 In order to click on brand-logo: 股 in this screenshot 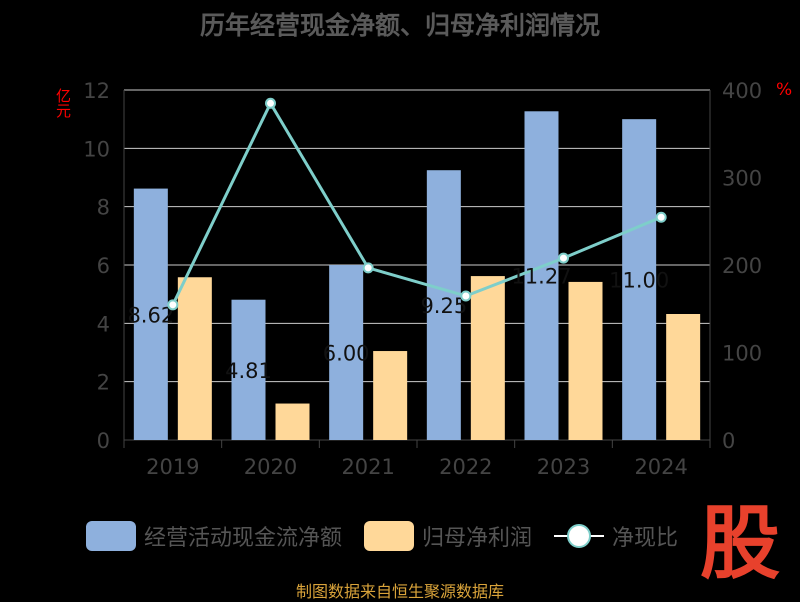, I will do `click(740, 543)`.